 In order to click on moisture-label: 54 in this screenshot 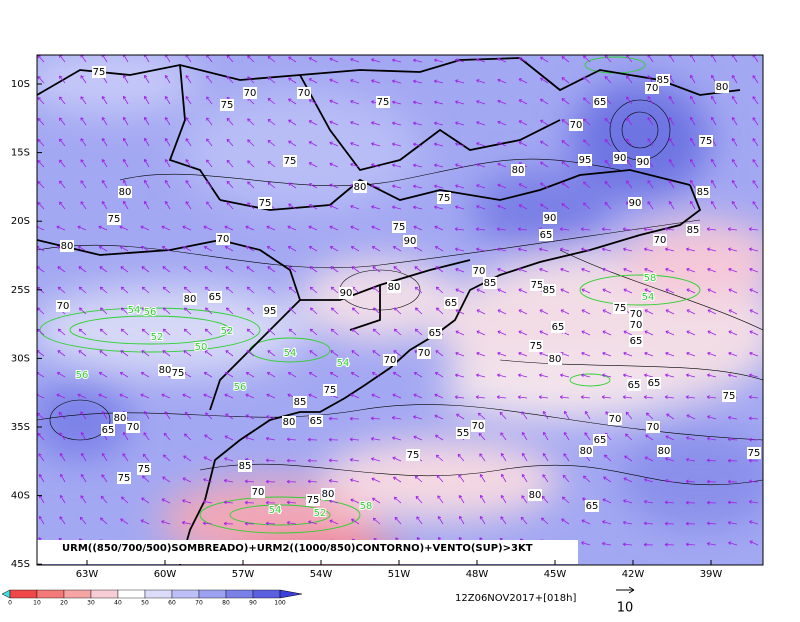, I will do `click(275, 510)`.